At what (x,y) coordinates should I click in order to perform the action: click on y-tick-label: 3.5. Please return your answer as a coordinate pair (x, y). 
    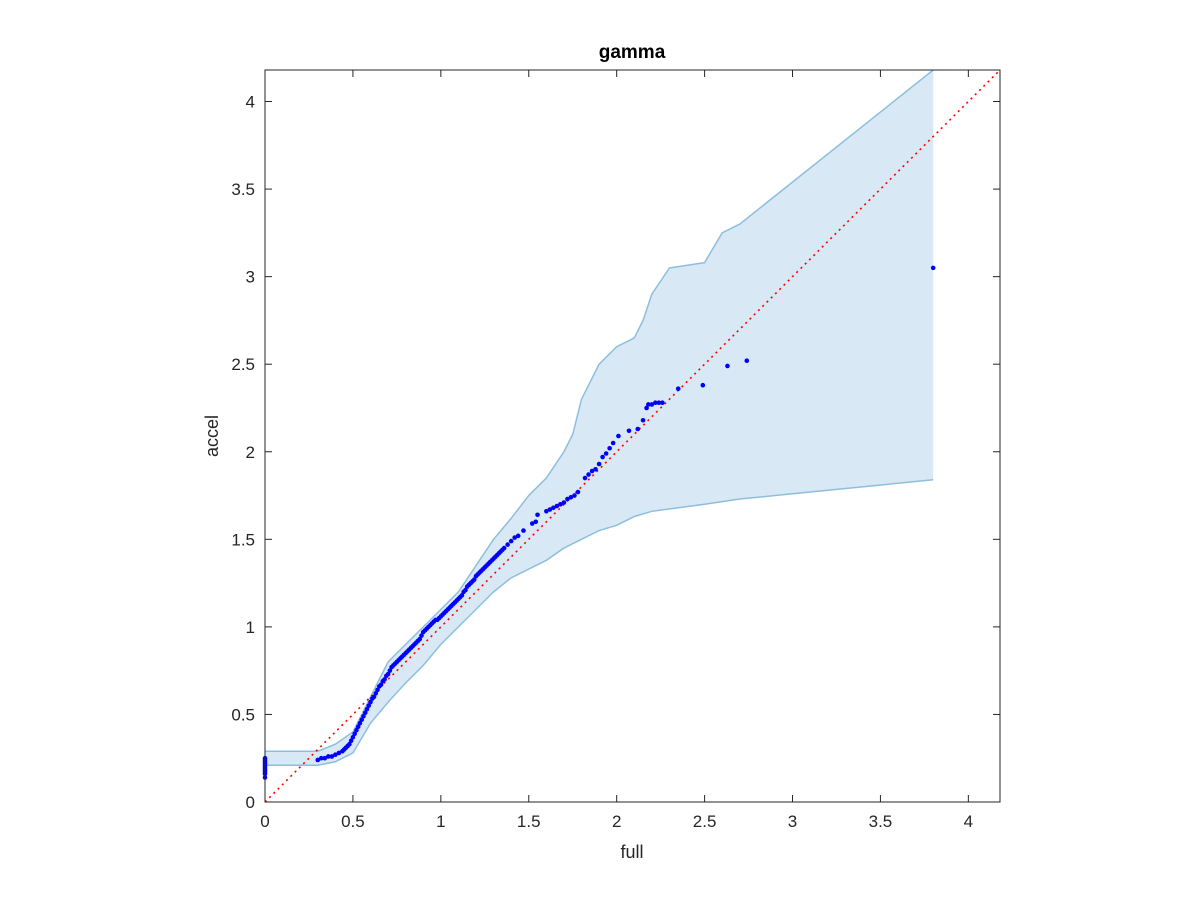
    Looking at the image, I should click on (243, 189).